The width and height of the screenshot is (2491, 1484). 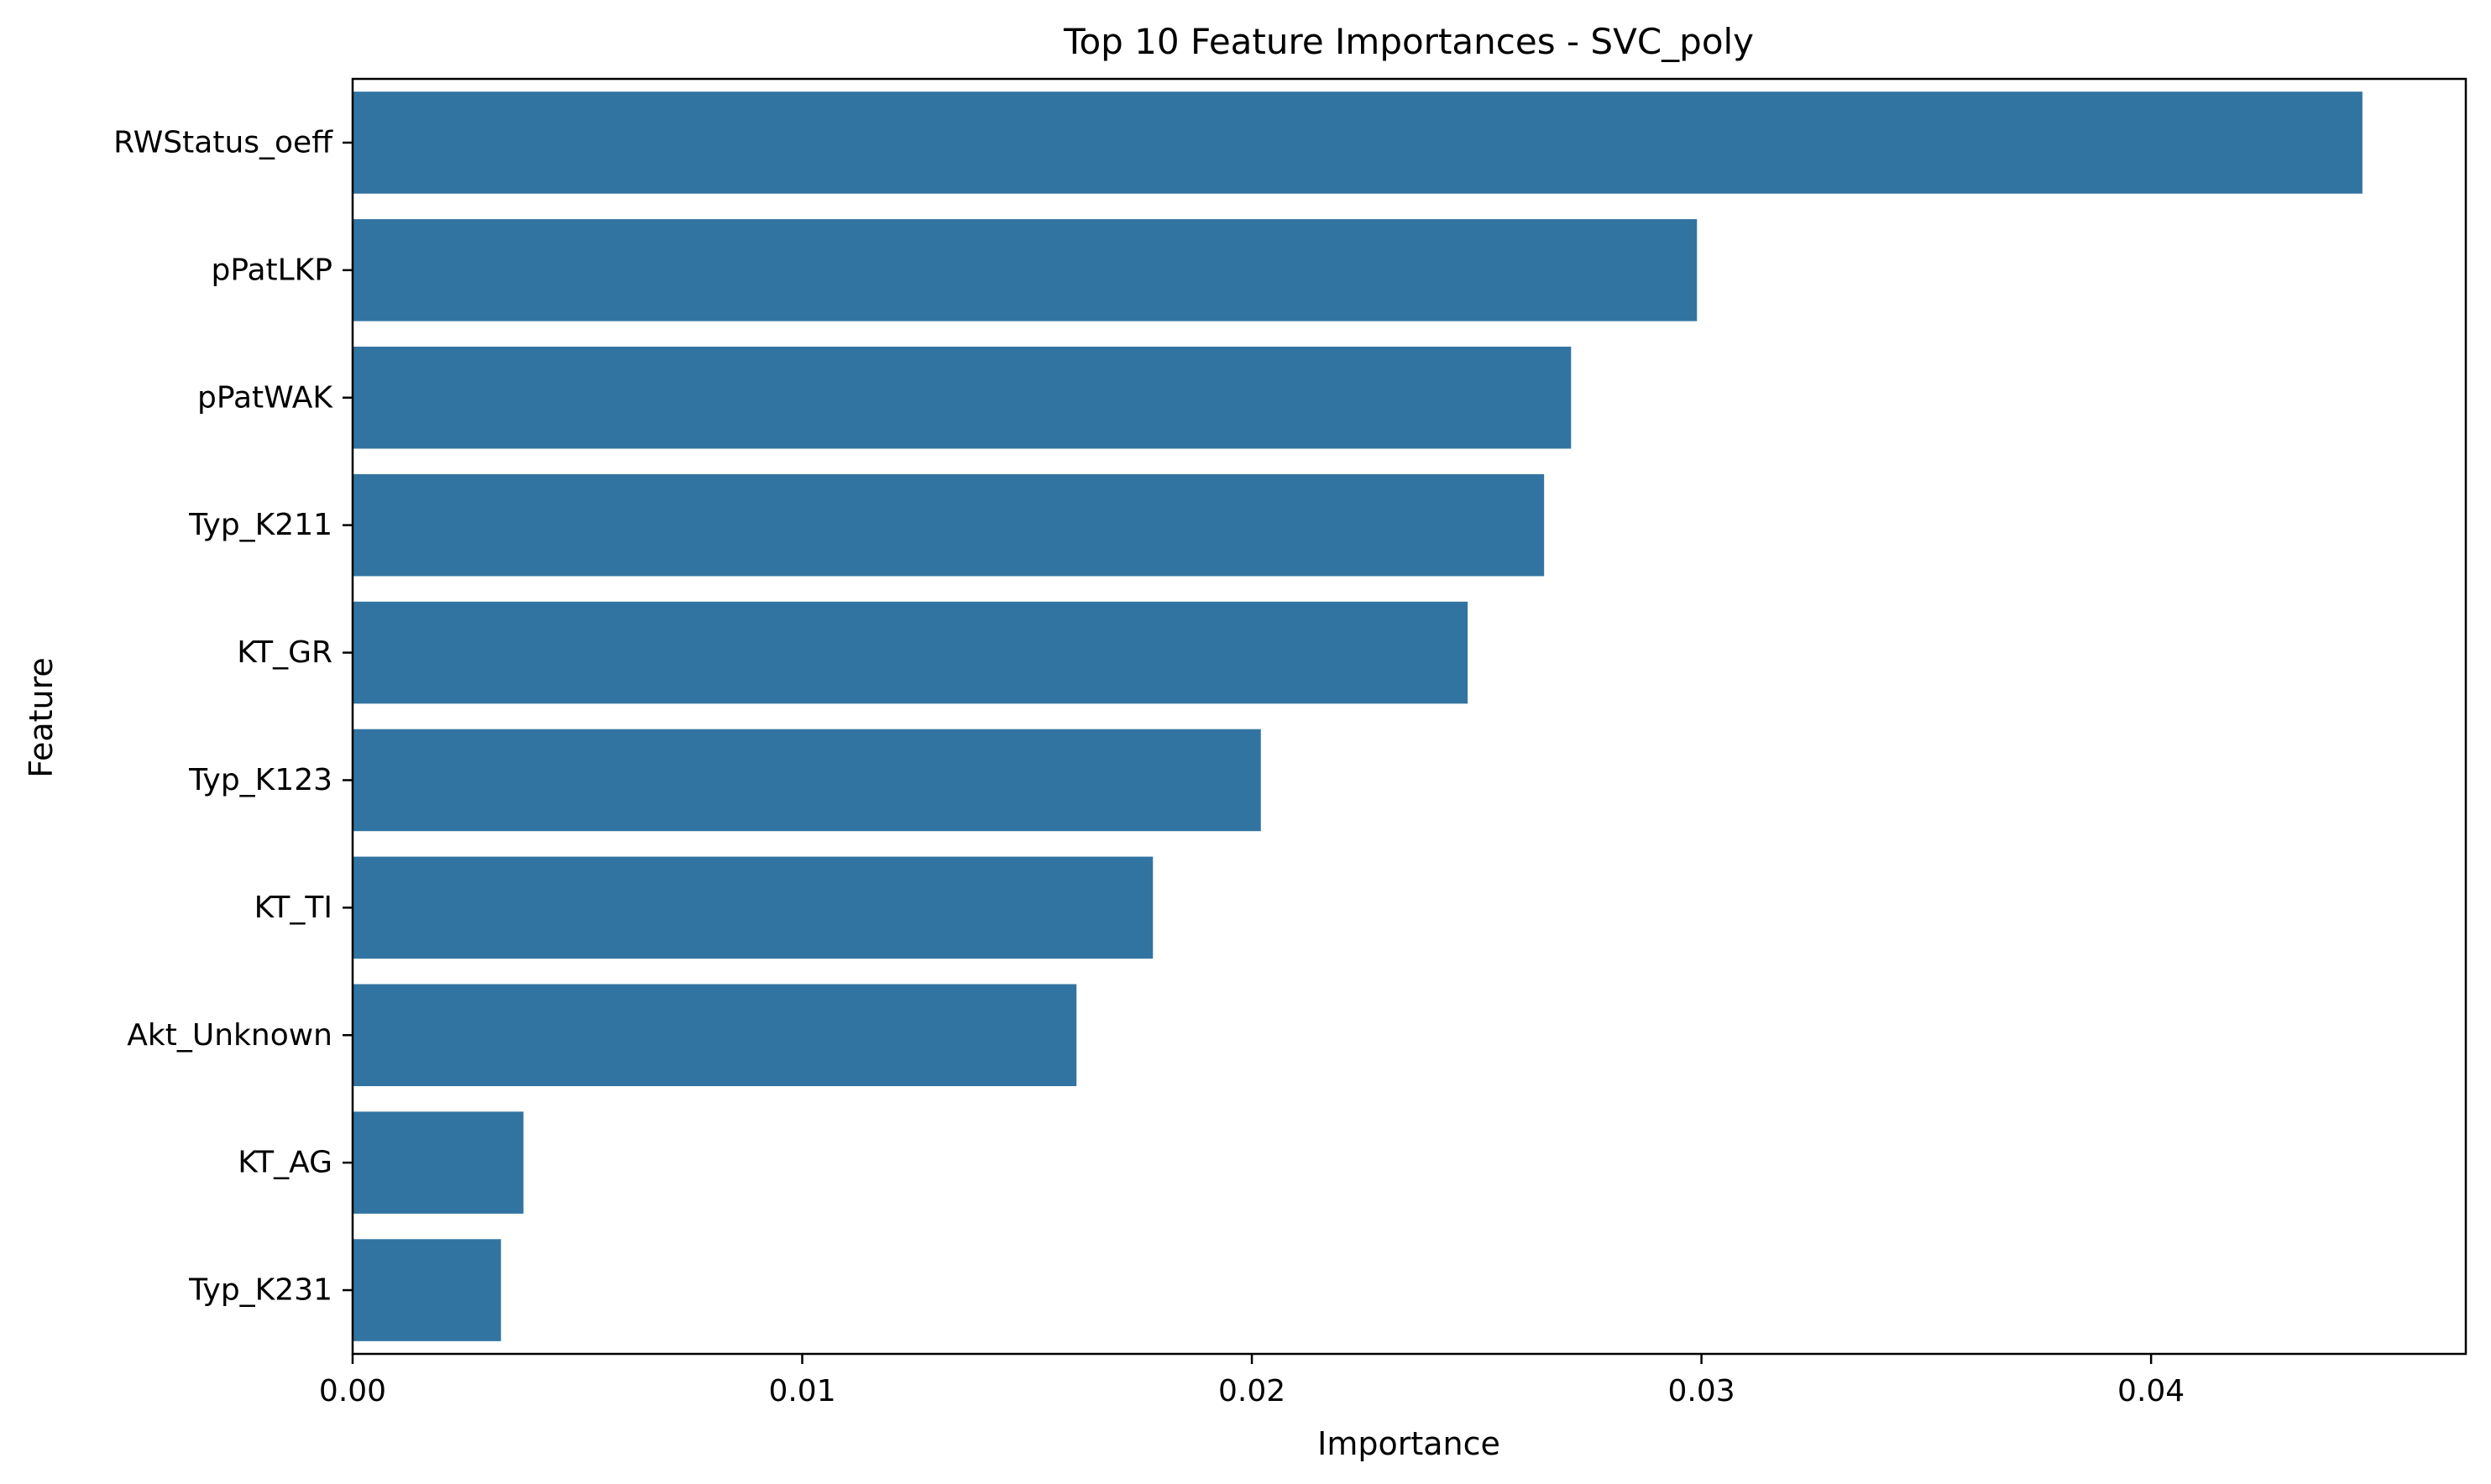 What do you see at coordinates (265, 397) in the screenshot?
I see `y-tick-label: pPatWAK` at bounding box center [265, 397].